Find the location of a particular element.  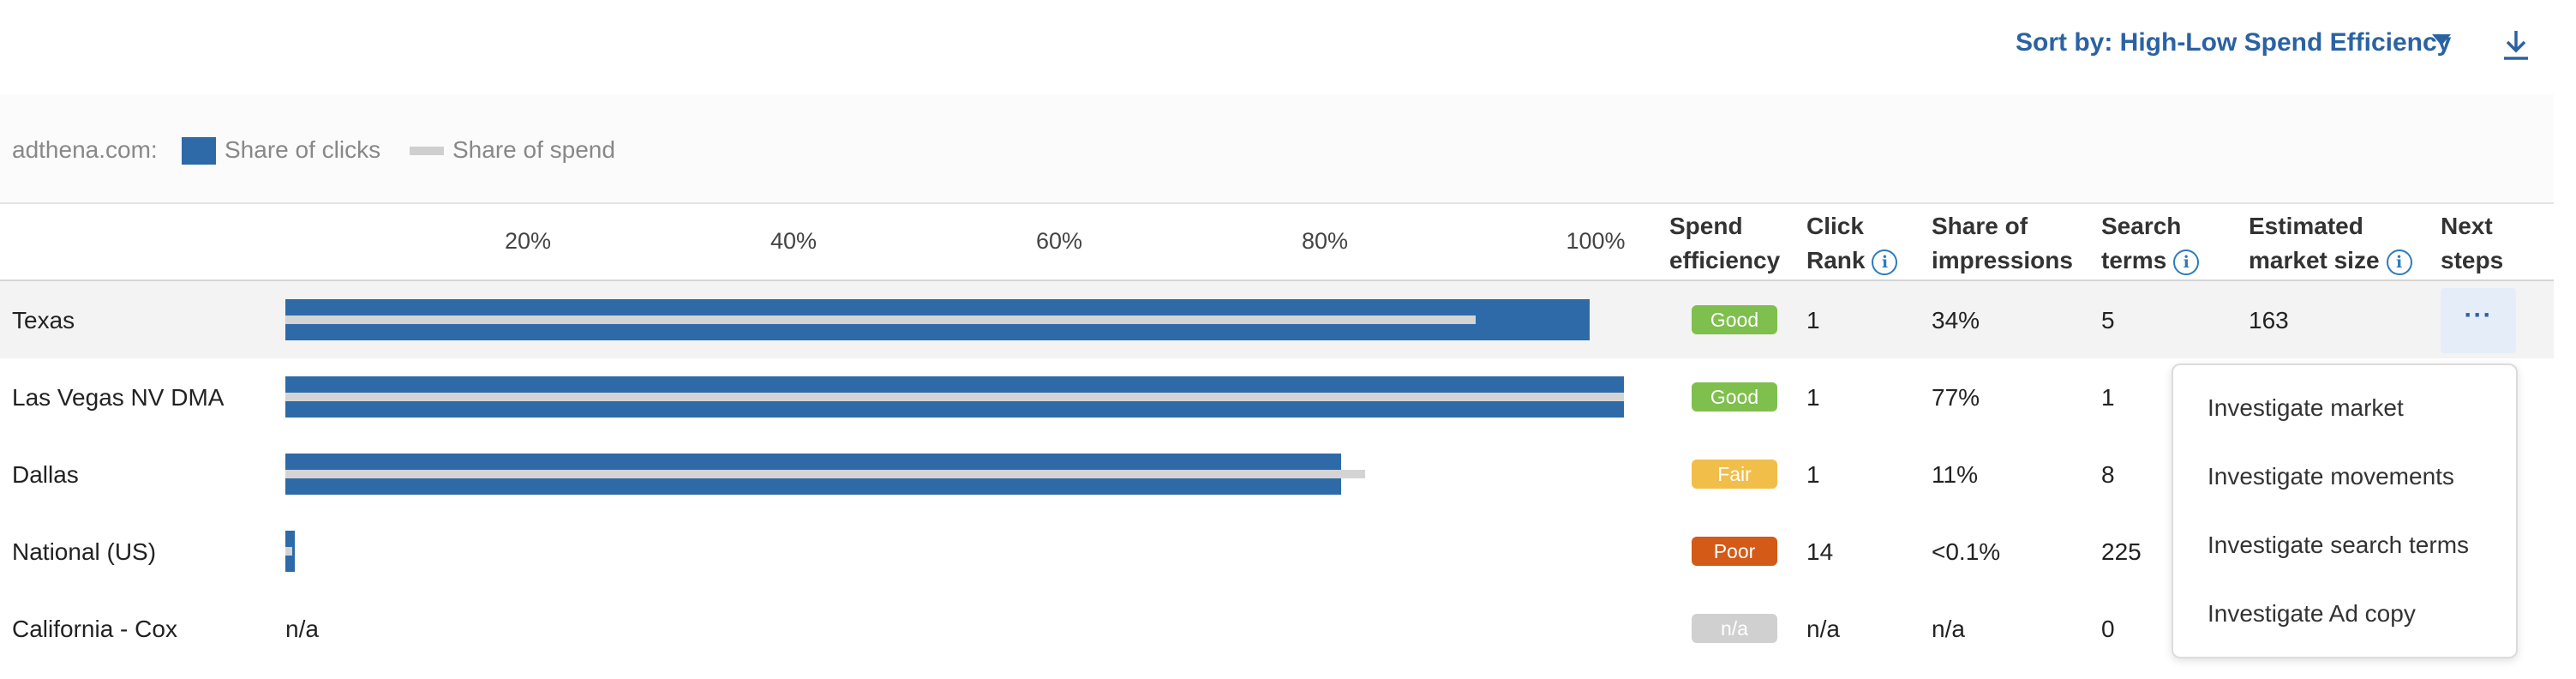

menu-item-investigate-movements: Investigate movements is located at coordinates (2331, 477).